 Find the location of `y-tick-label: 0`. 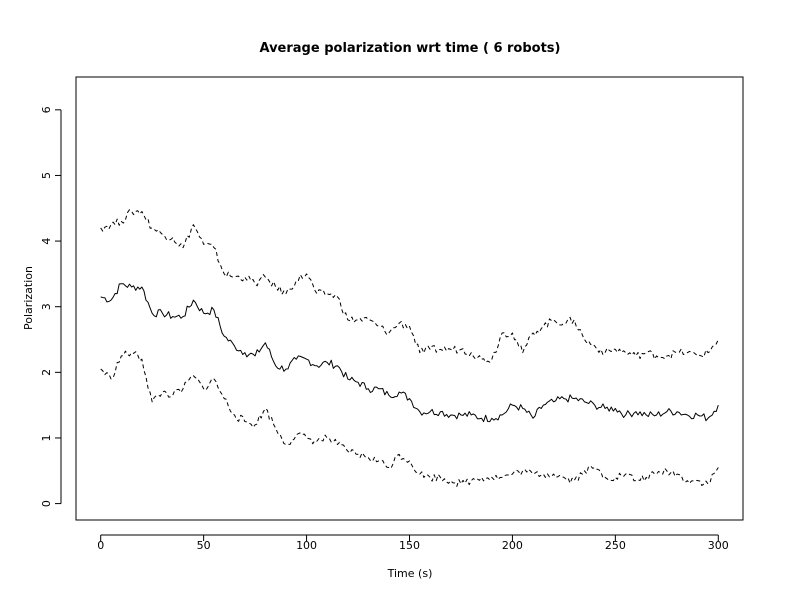

y-tick-label: 0 is located at coordinates (46, 503).